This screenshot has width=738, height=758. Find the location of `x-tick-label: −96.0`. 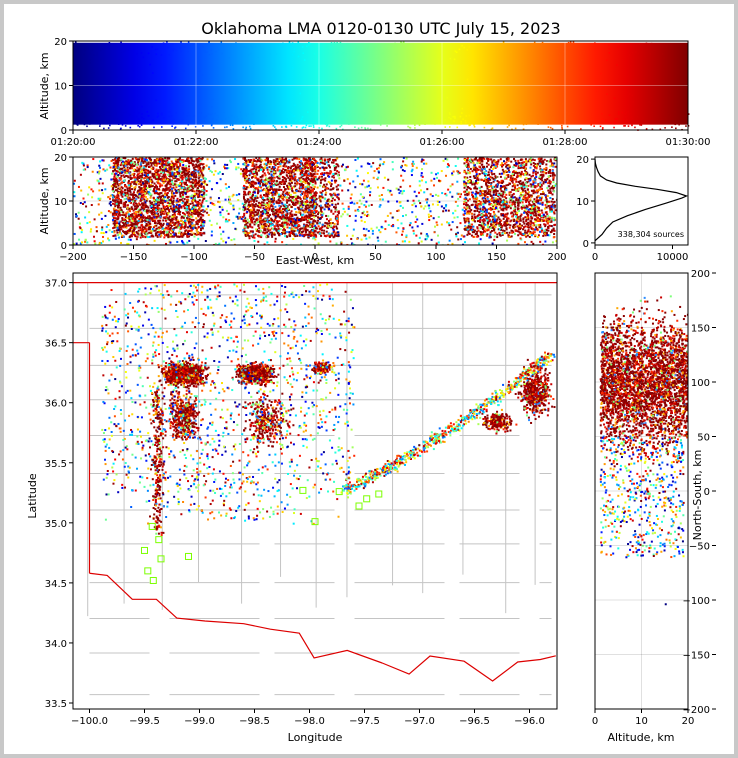

x-tick-label: −96.0 is located at coordinates (529, 721).